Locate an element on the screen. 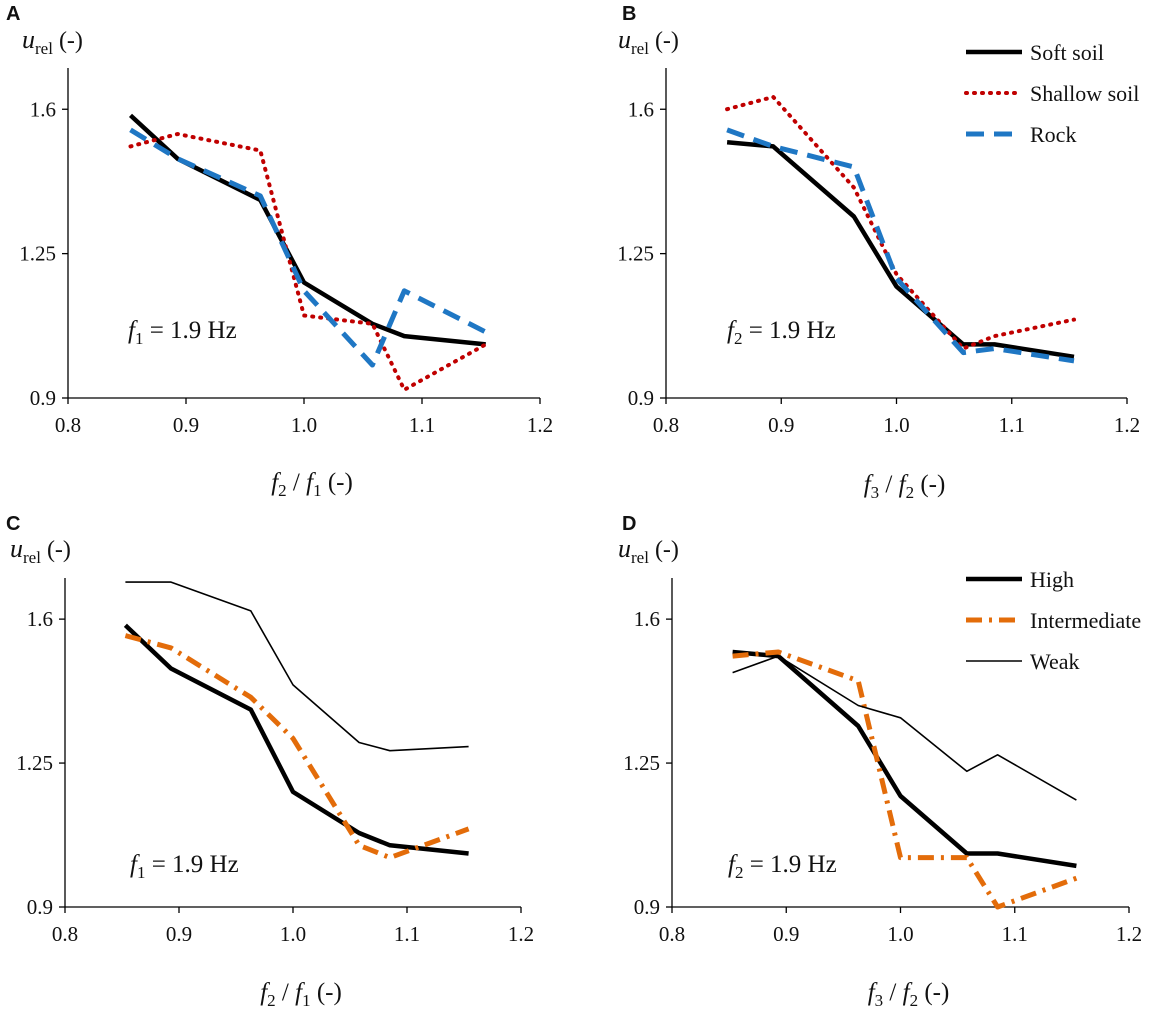  panel-label: A is located at coordinates (13, 14).